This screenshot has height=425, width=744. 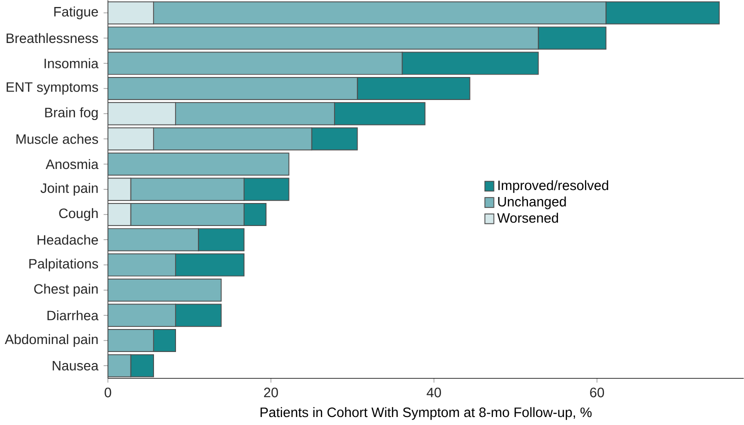 What do you see at coordinates (52, 88) in the screenshot?
I see `y-tick-label: ENT symptoms` at bounding box center [52, 88].